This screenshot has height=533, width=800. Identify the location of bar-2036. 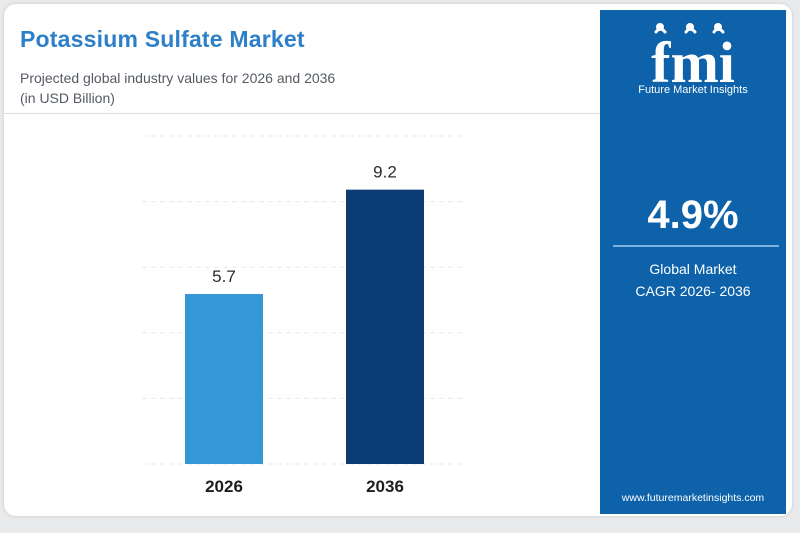
(385, 326).